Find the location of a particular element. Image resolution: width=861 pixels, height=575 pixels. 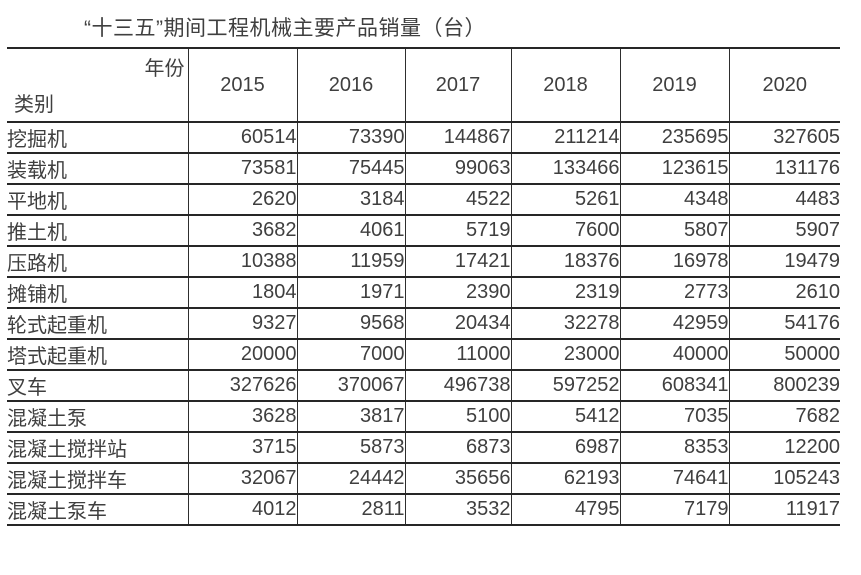

value-cell: 11000 is located at coordinates (457, 354).